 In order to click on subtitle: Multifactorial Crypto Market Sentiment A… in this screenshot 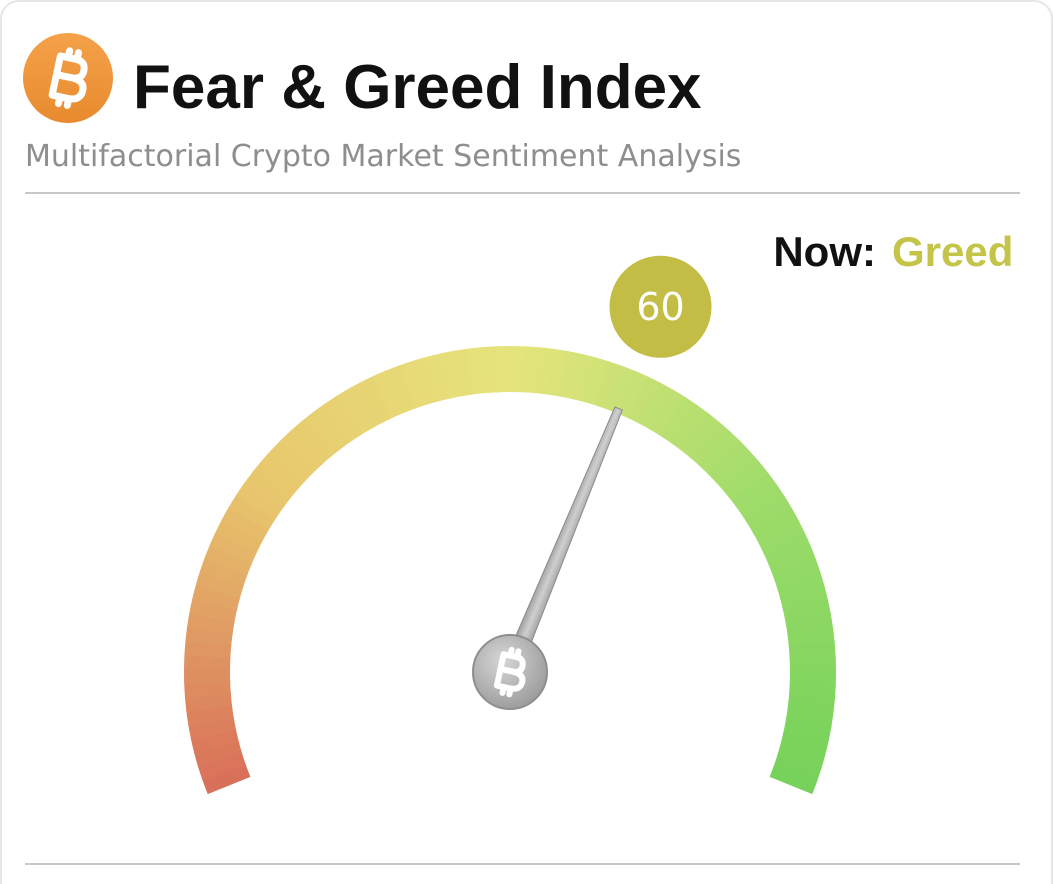, I will do `click(383, 156)`.